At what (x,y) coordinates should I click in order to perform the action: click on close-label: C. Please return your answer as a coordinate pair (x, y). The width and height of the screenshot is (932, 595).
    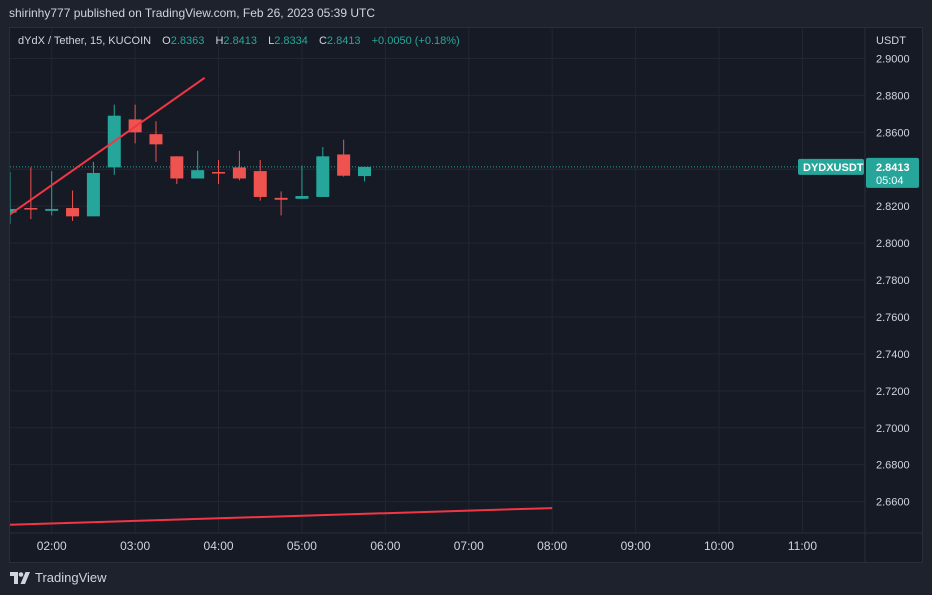
    Looking at the image, I should click on (322, 41).